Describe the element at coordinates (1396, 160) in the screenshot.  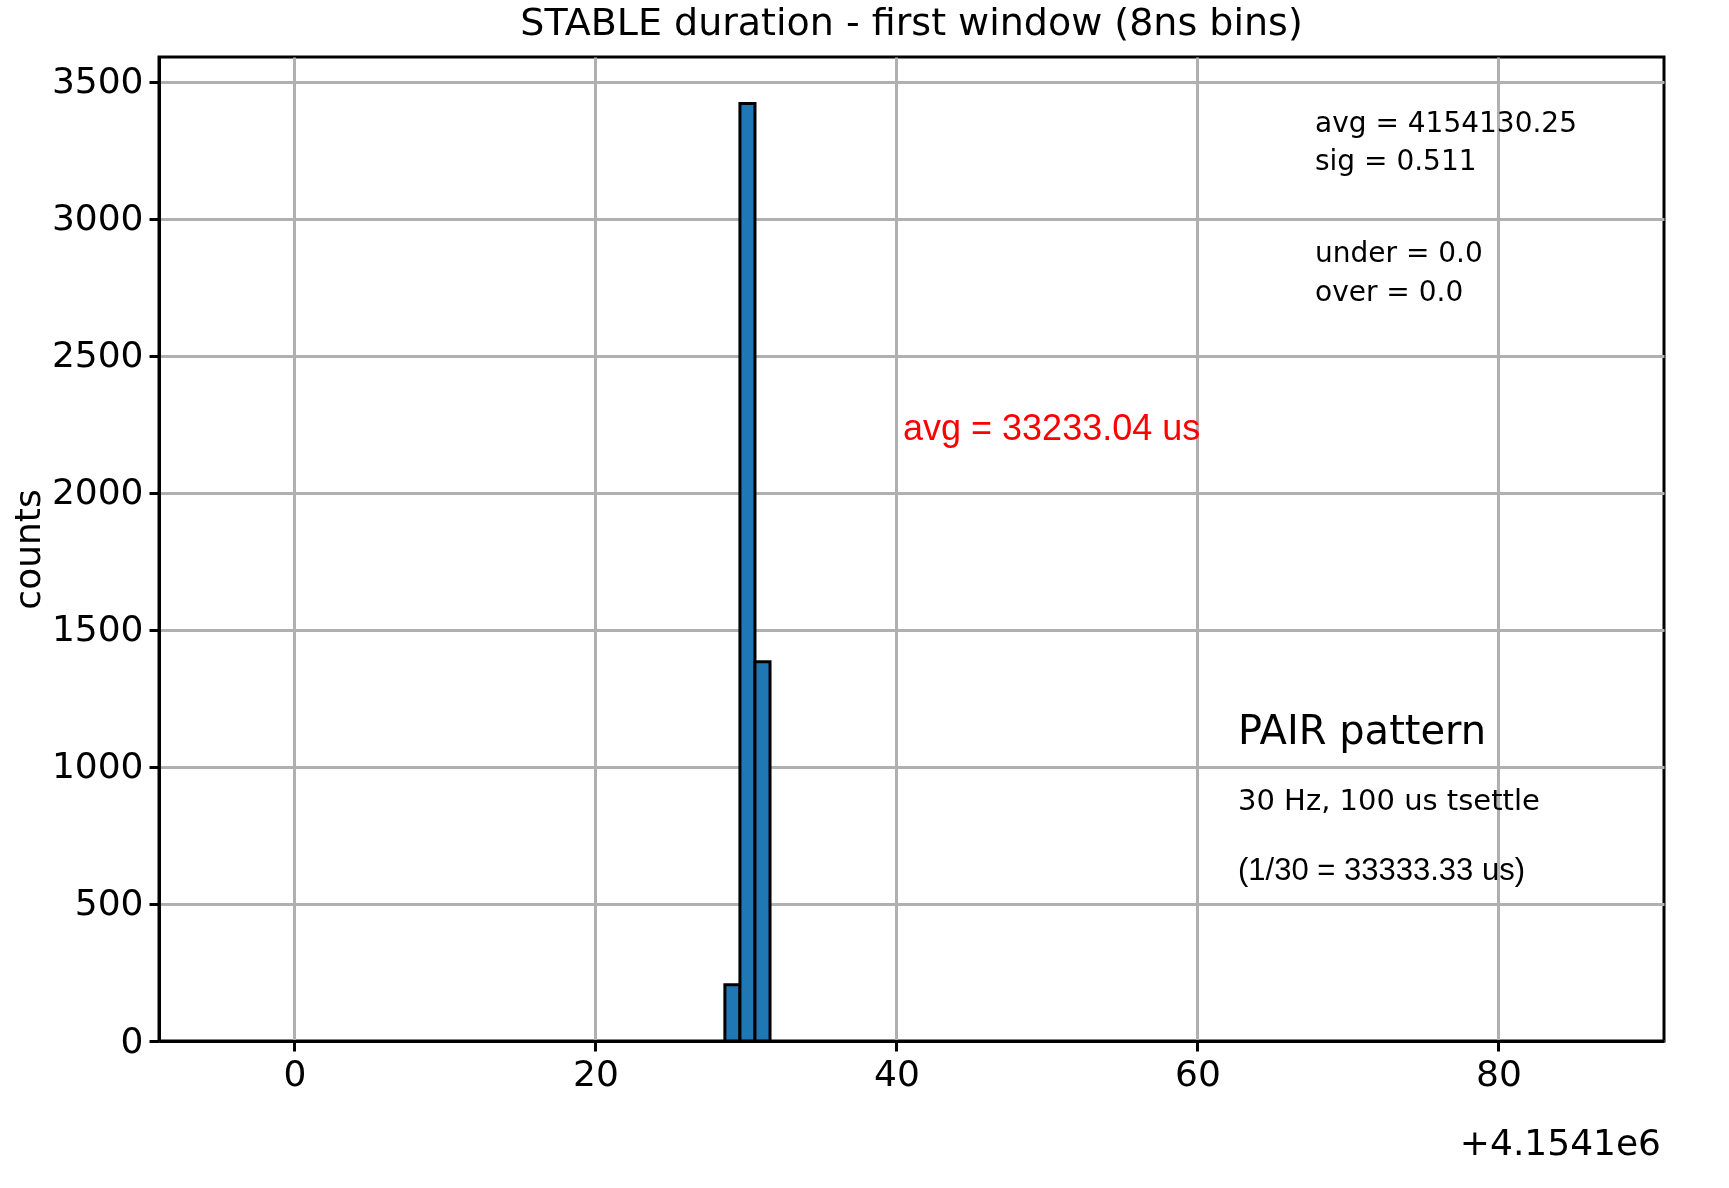
I see `annotation: sig = 0.511` at that location.